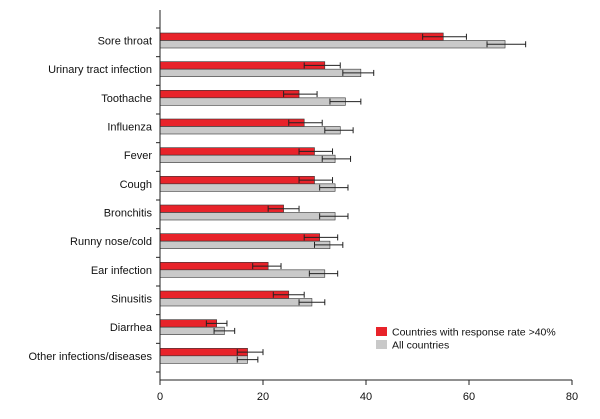  What do you see at coordinates (474, 333) in the screenshot?
I see `legend-label-red: Countries with response rate >40%` at bounding box center [474, 333].